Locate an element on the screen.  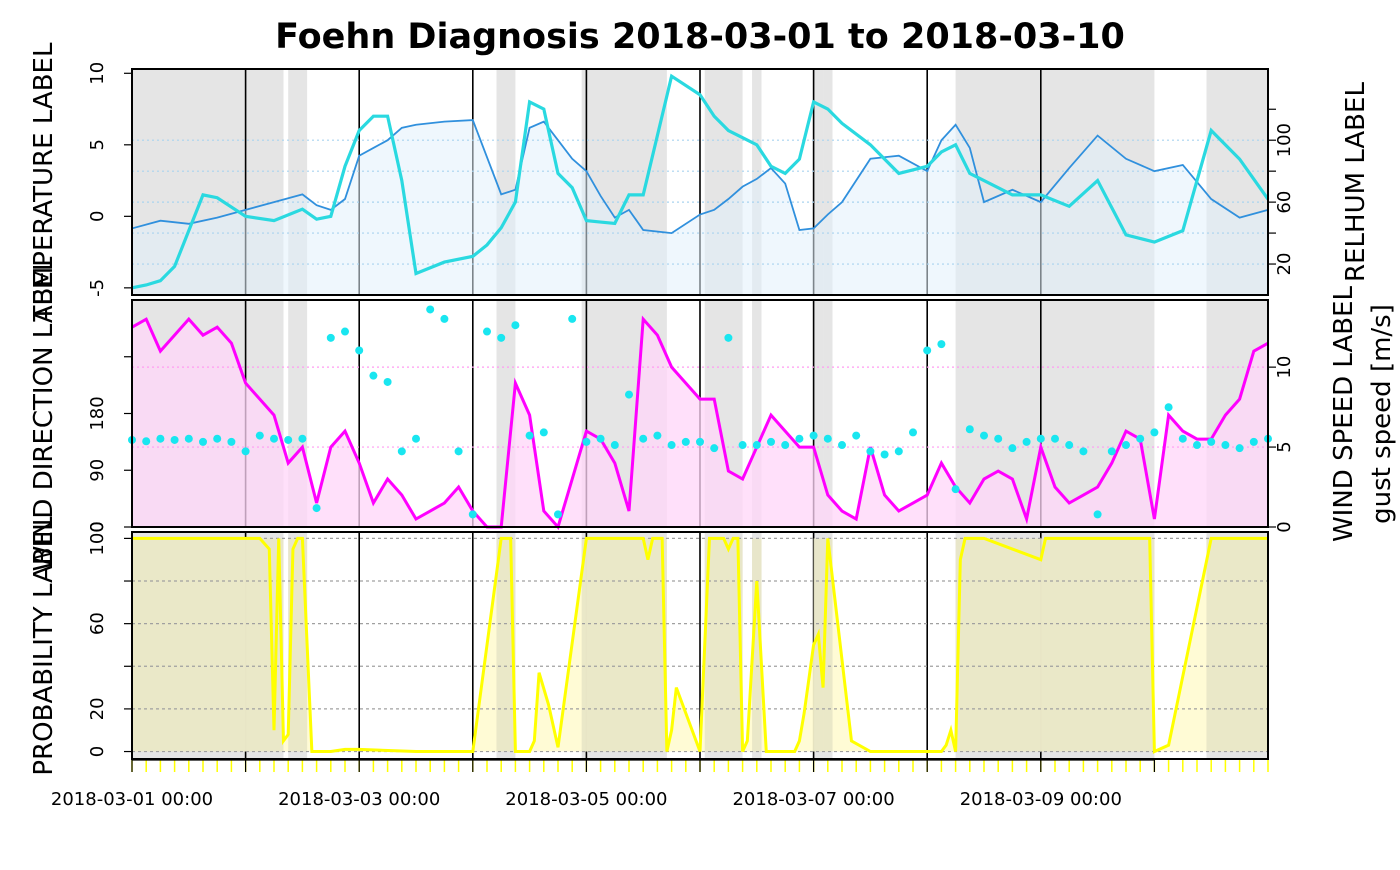
y-tick-label: 0 is located at coordinates (97, 526).